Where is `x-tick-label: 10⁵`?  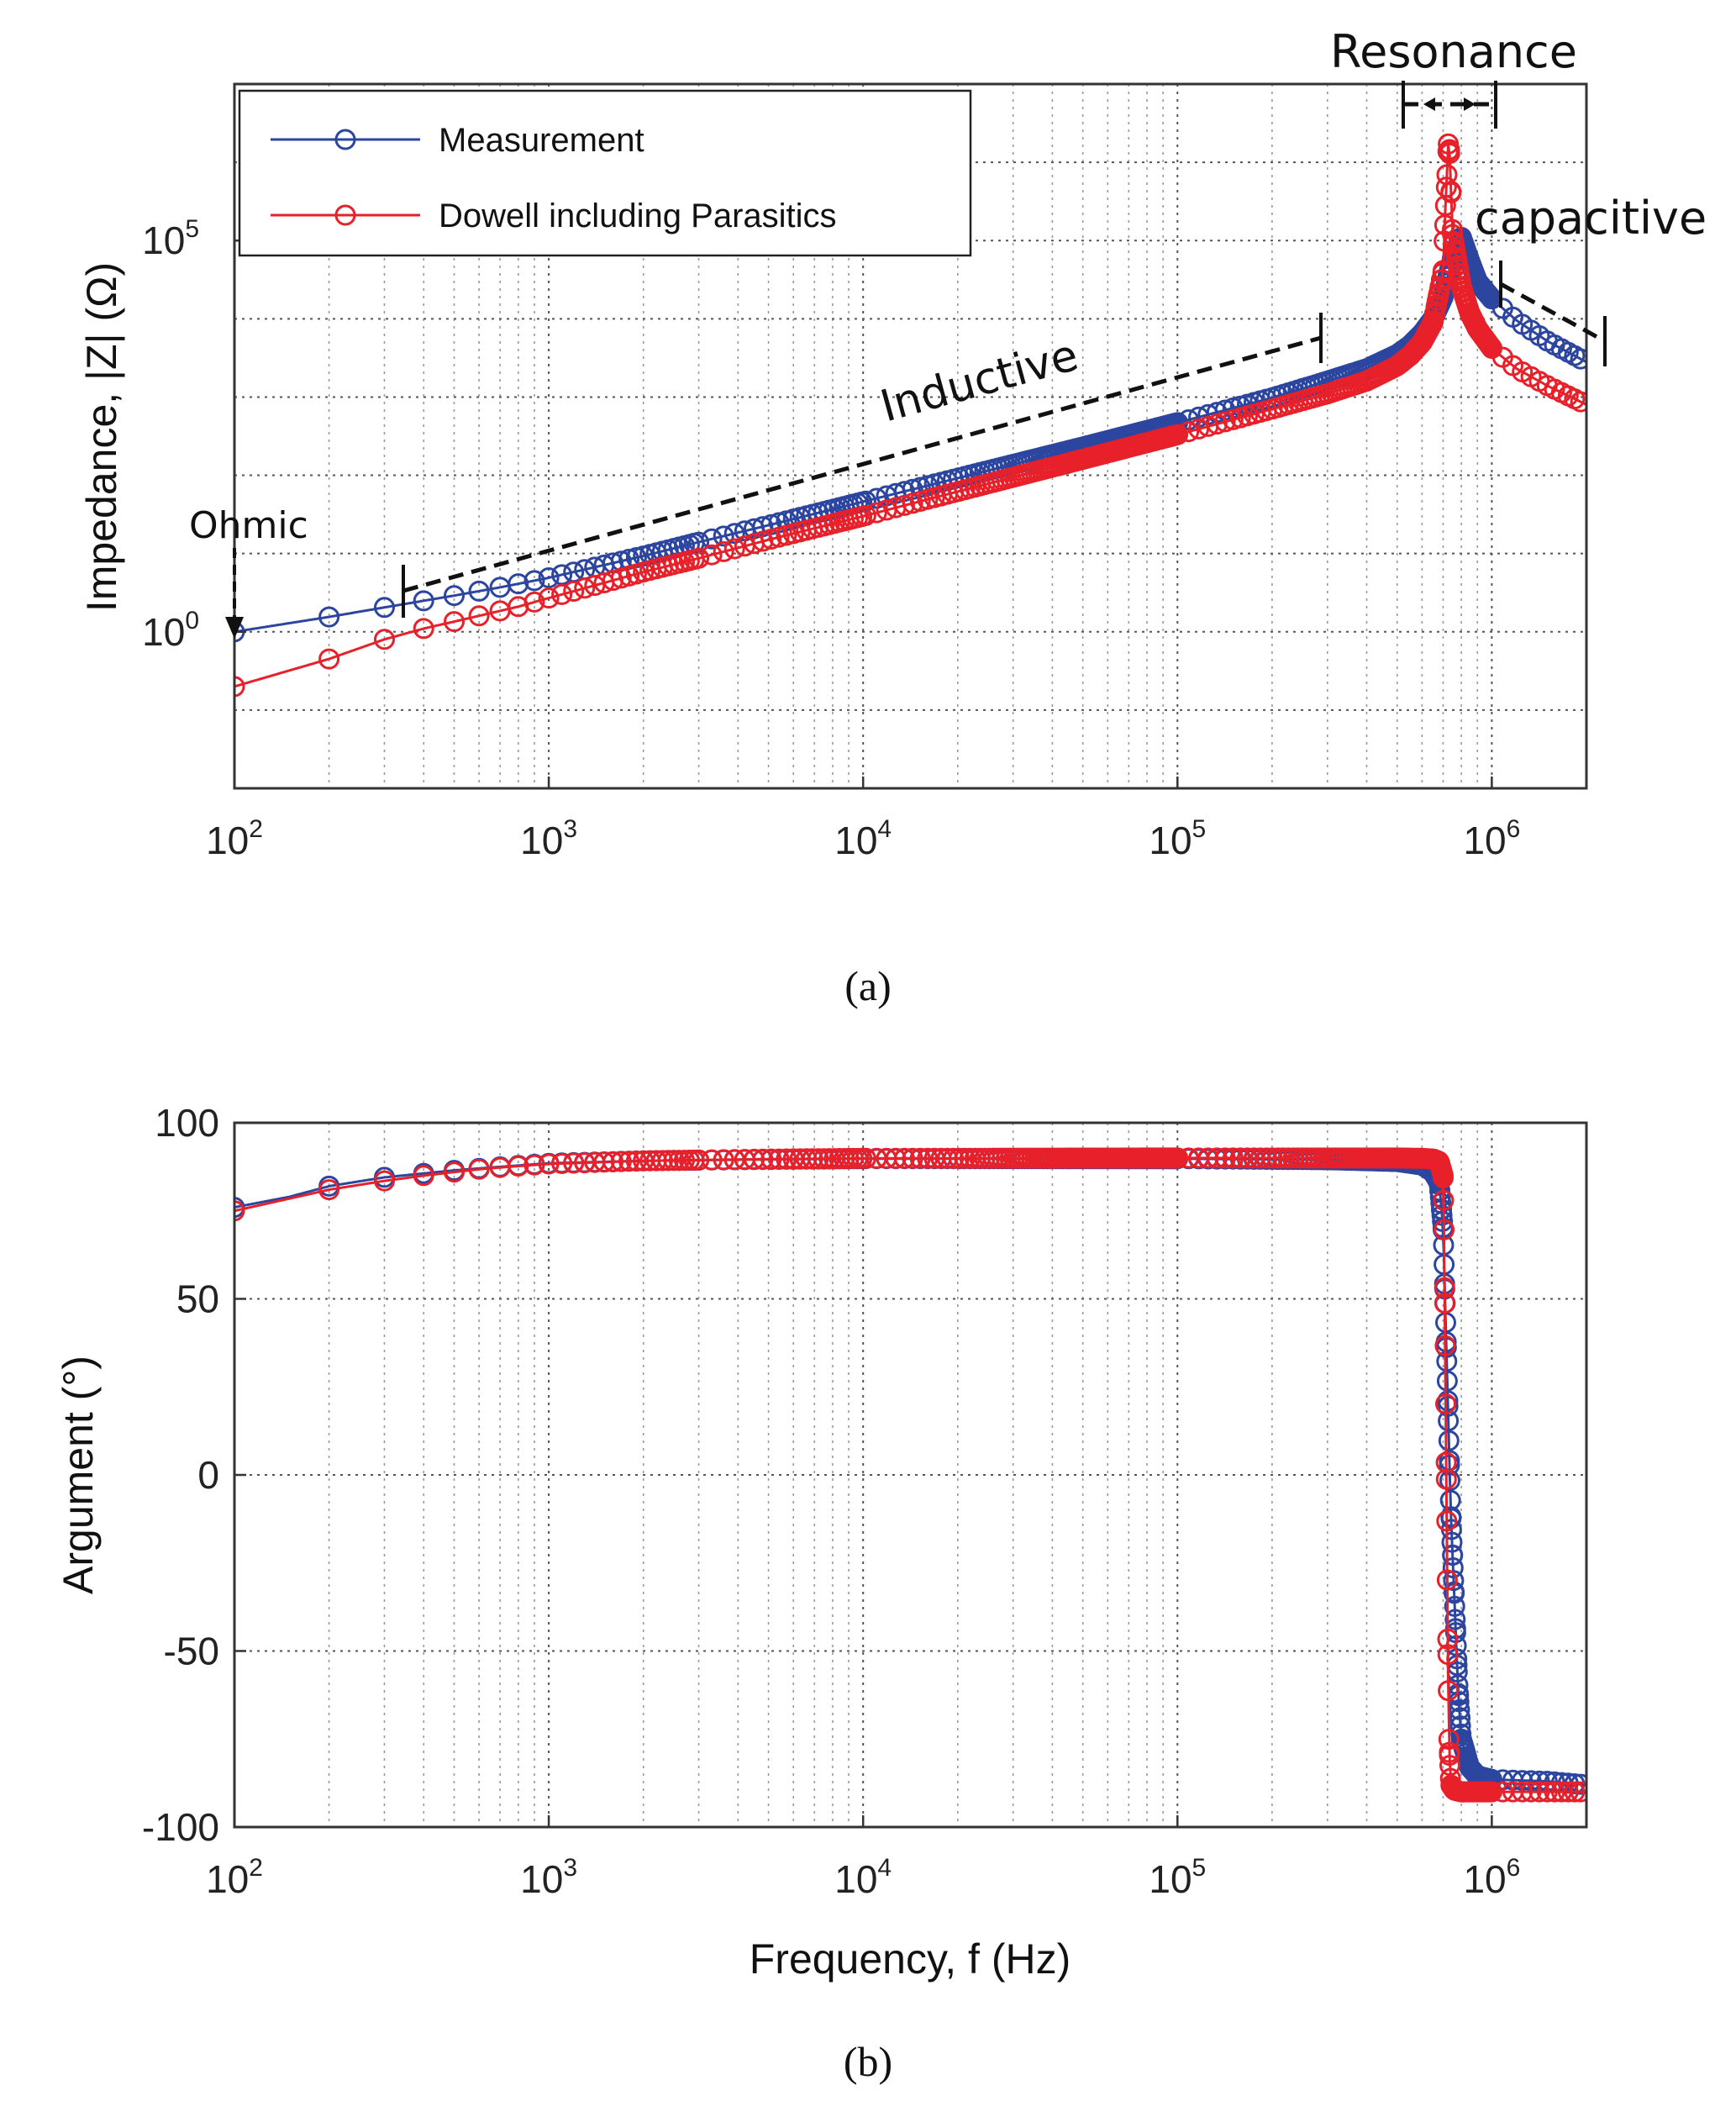 x-tick-label: 10⁵ is located at coordinates (1177, 1877).